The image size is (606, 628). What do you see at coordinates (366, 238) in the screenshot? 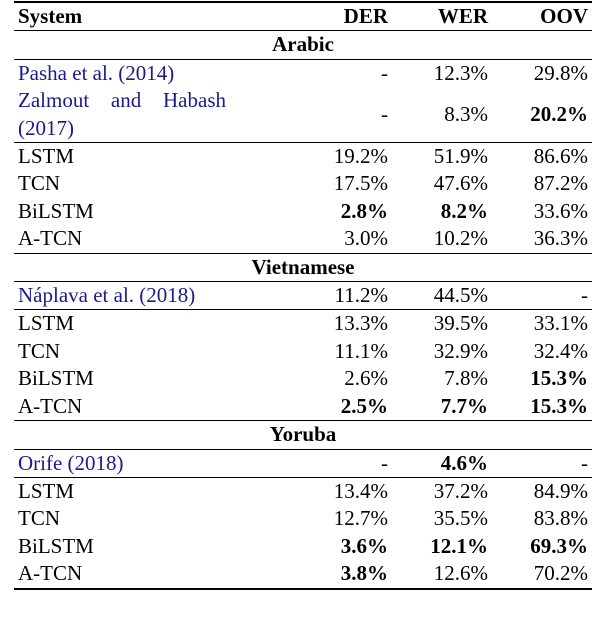
I see `der-cell: 3.0%` at bounding box center [366, 238].